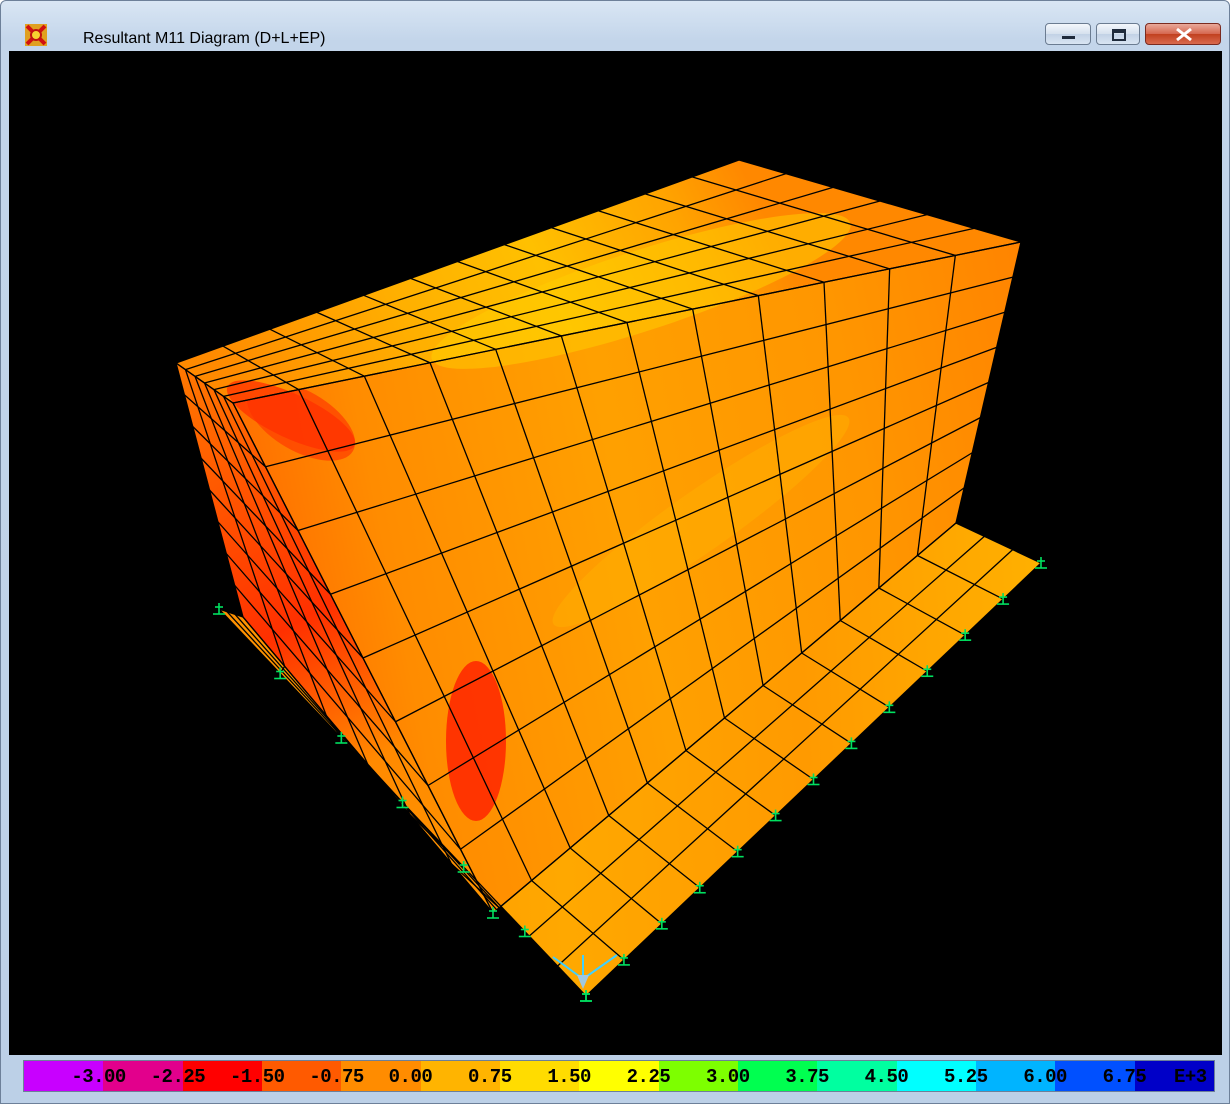 The image size is (1230, 1104). What do you see at coordinates (615, 24) in the screenshot?
I see `title-bar: Resultant M11 Diagram (D+L+EP)` at bounding box center [615, 24].